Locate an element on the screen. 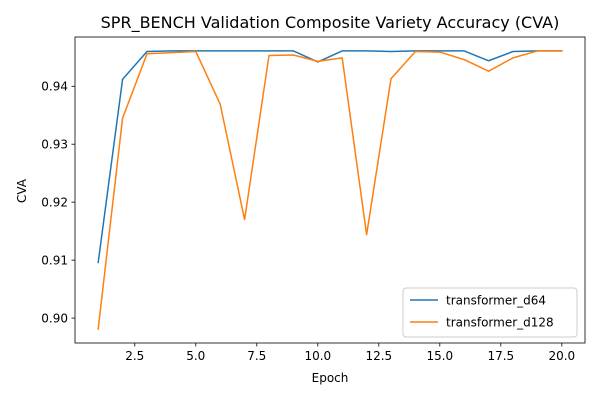  legend: transformer_d64 transformer_d128 is located at coordinates (490, 312).